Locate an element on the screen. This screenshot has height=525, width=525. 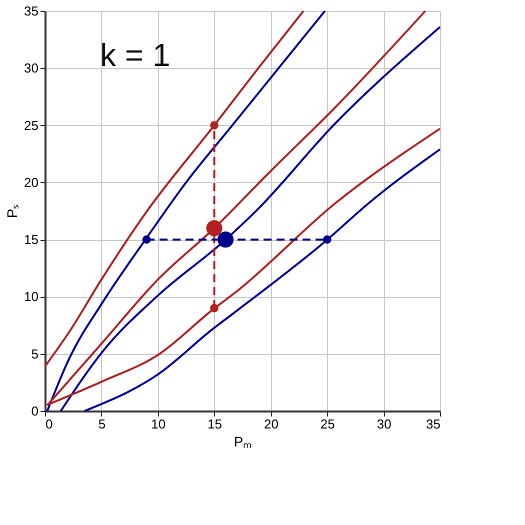
y-tick-label: 10 is located at coordinates (31, 296).